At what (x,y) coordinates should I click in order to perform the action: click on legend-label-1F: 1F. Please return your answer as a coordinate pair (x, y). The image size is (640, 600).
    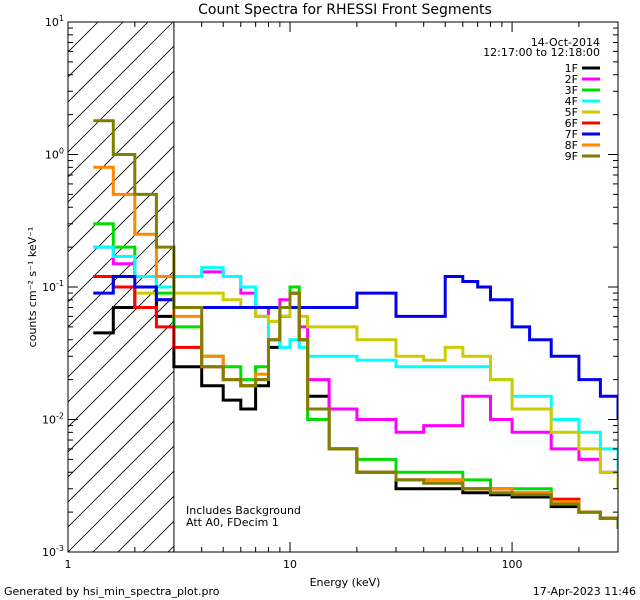
    Looking at the image, I should click on (571, 68).